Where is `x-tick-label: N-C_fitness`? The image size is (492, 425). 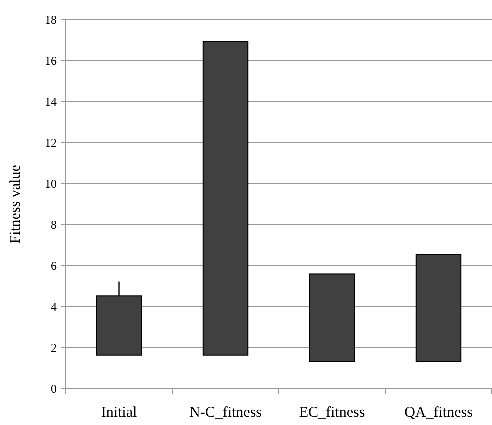 x-tick-label: N-C_fitness is located at coordinates (226, 413).